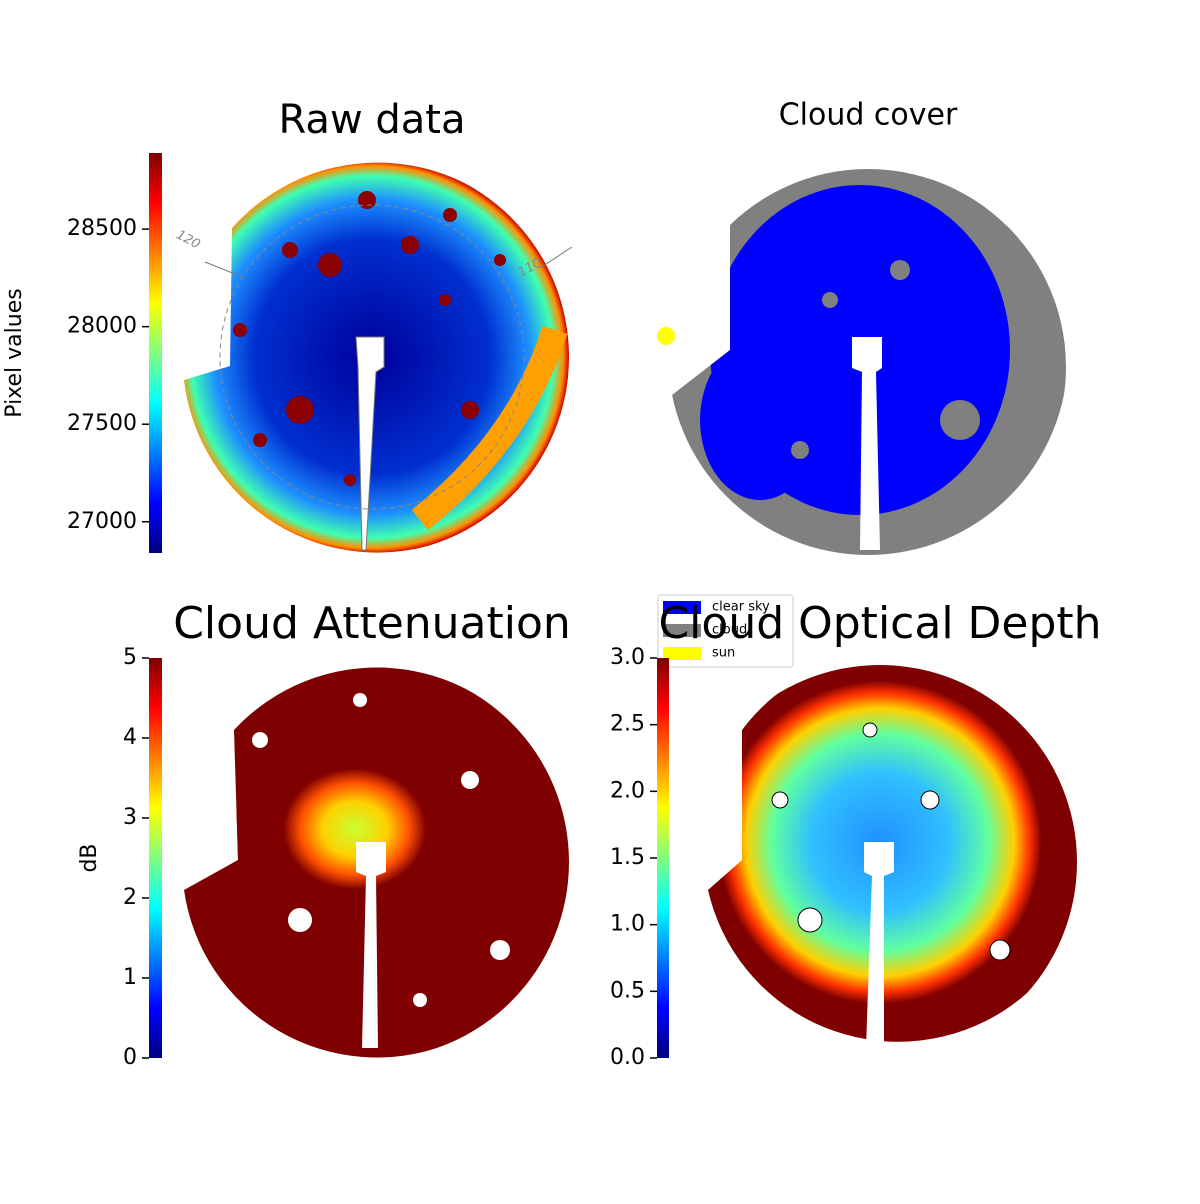 The image size is (1200, 1204). Describe the element at coordinates (741, 607) in the screenshot. I see `legend-label: clear sky` at that location.